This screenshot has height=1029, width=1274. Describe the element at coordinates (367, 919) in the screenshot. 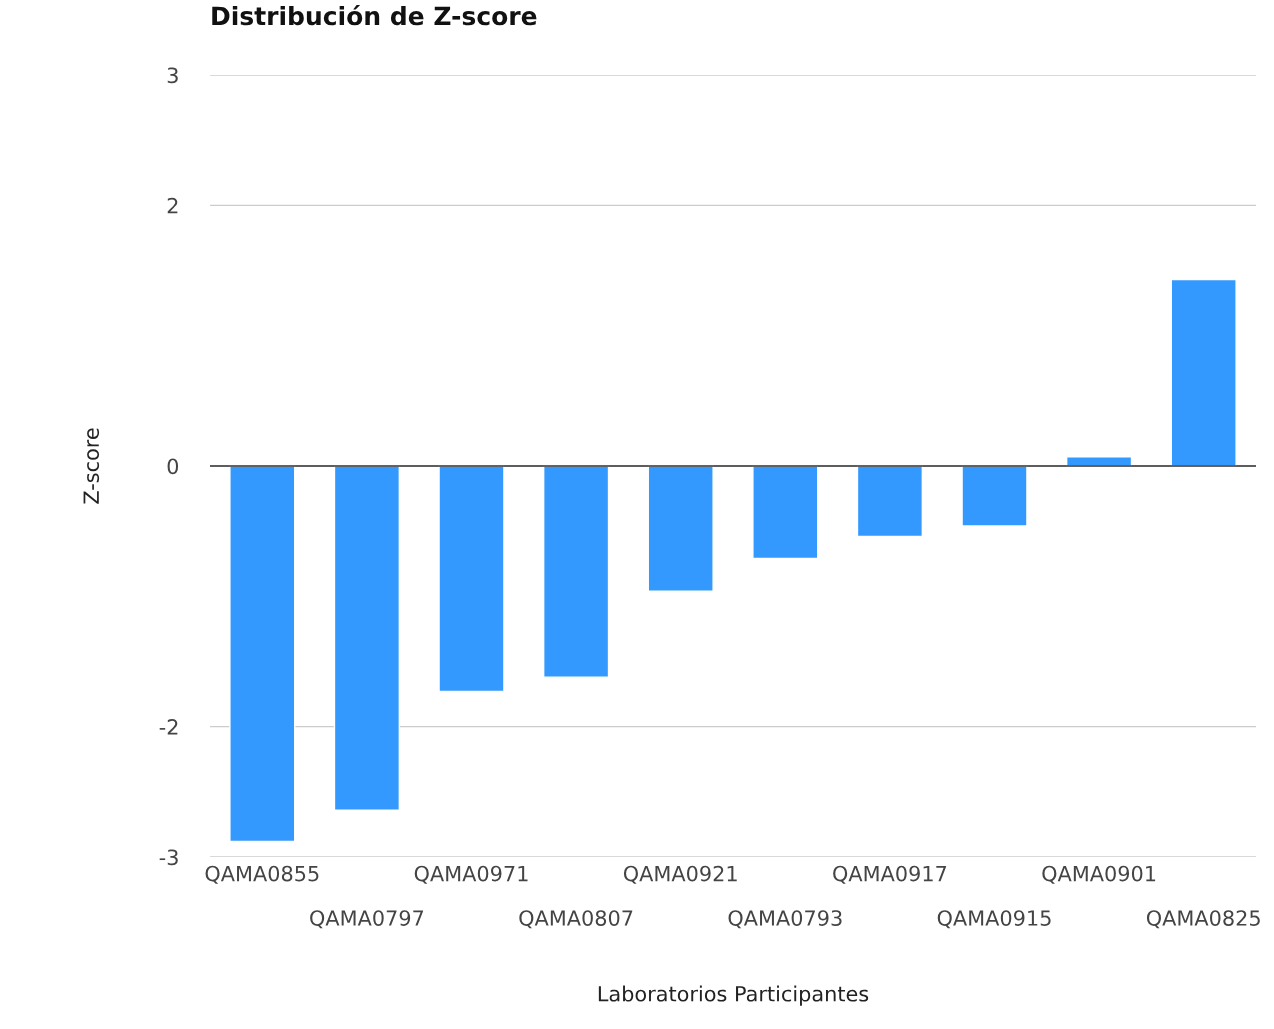

I see `x-tick-label: QAMA0797` at that location.